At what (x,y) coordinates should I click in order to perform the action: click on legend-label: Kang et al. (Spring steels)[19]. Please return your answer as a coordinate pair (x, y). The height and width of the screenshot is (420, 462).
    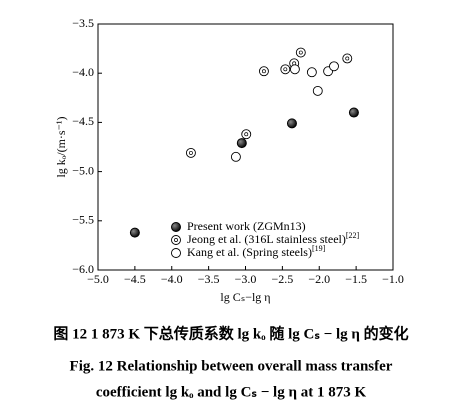
    Looking at the image, I should click on (256, 251).